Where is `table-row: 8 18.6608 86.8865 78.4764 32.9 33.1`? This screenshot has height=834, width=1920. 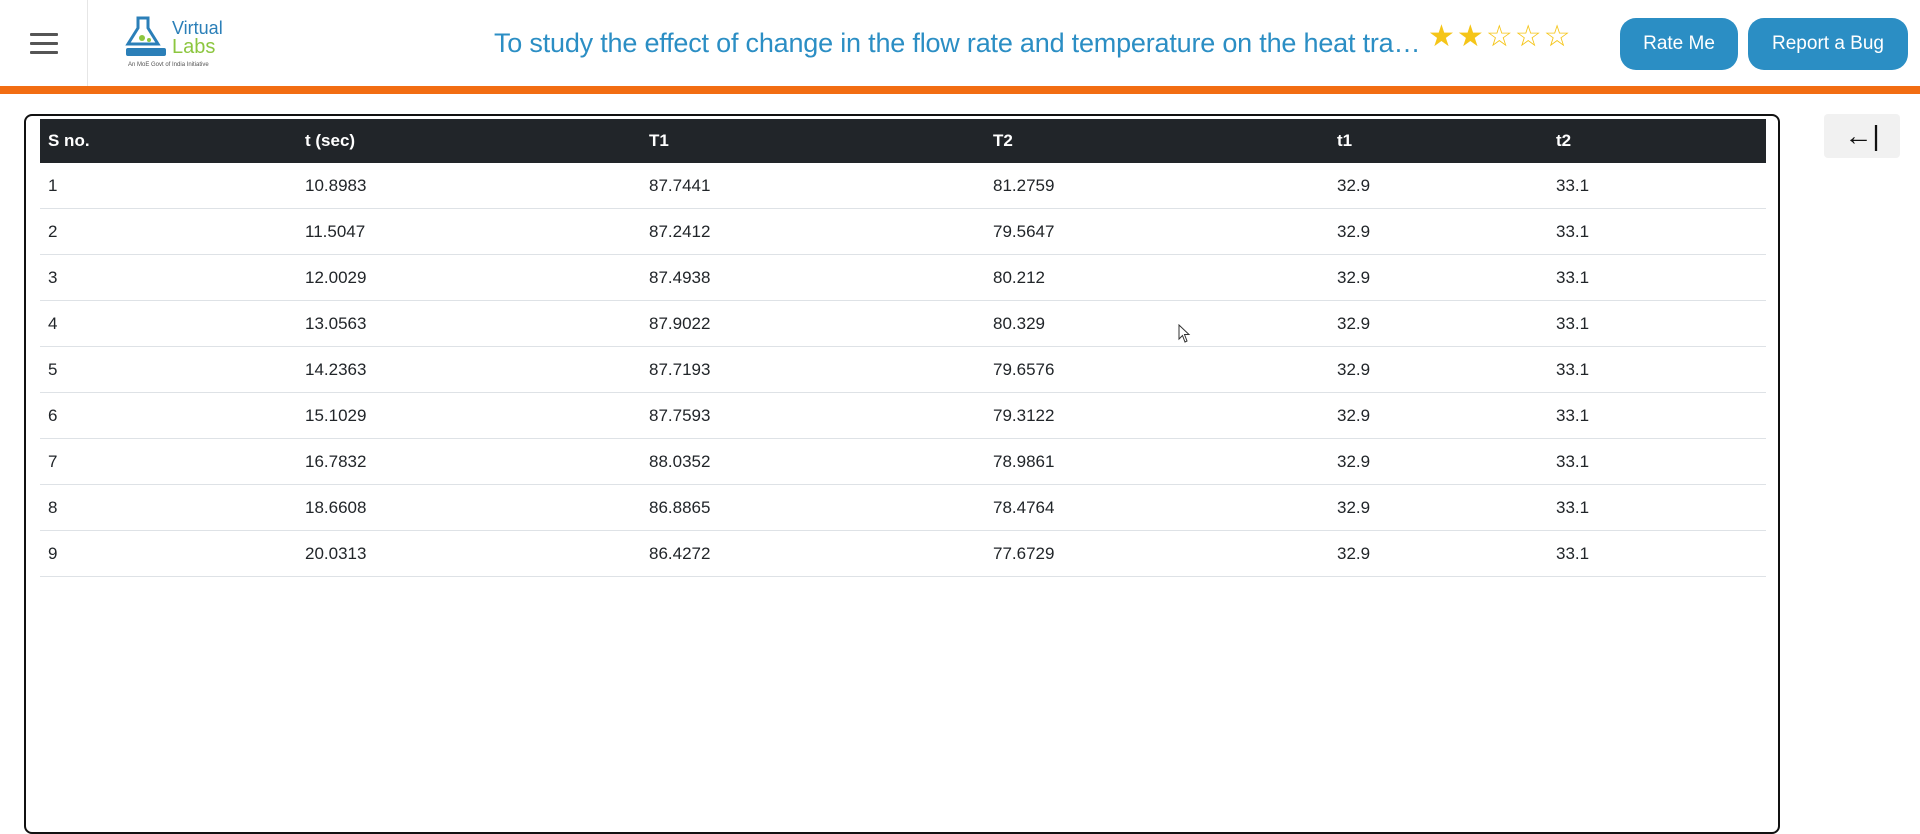
table-row: 8 18.6608 86.8865 78.4764 32.9 33.1 is located at coordinates (903, 507).